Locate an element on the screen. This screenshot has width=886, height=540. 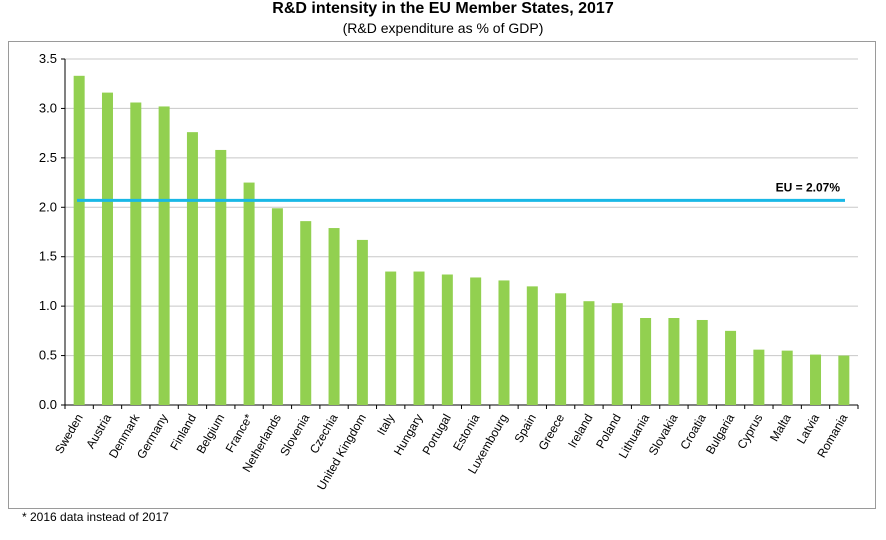
x-tick-label: Greece is located at coordinates (551, 431).